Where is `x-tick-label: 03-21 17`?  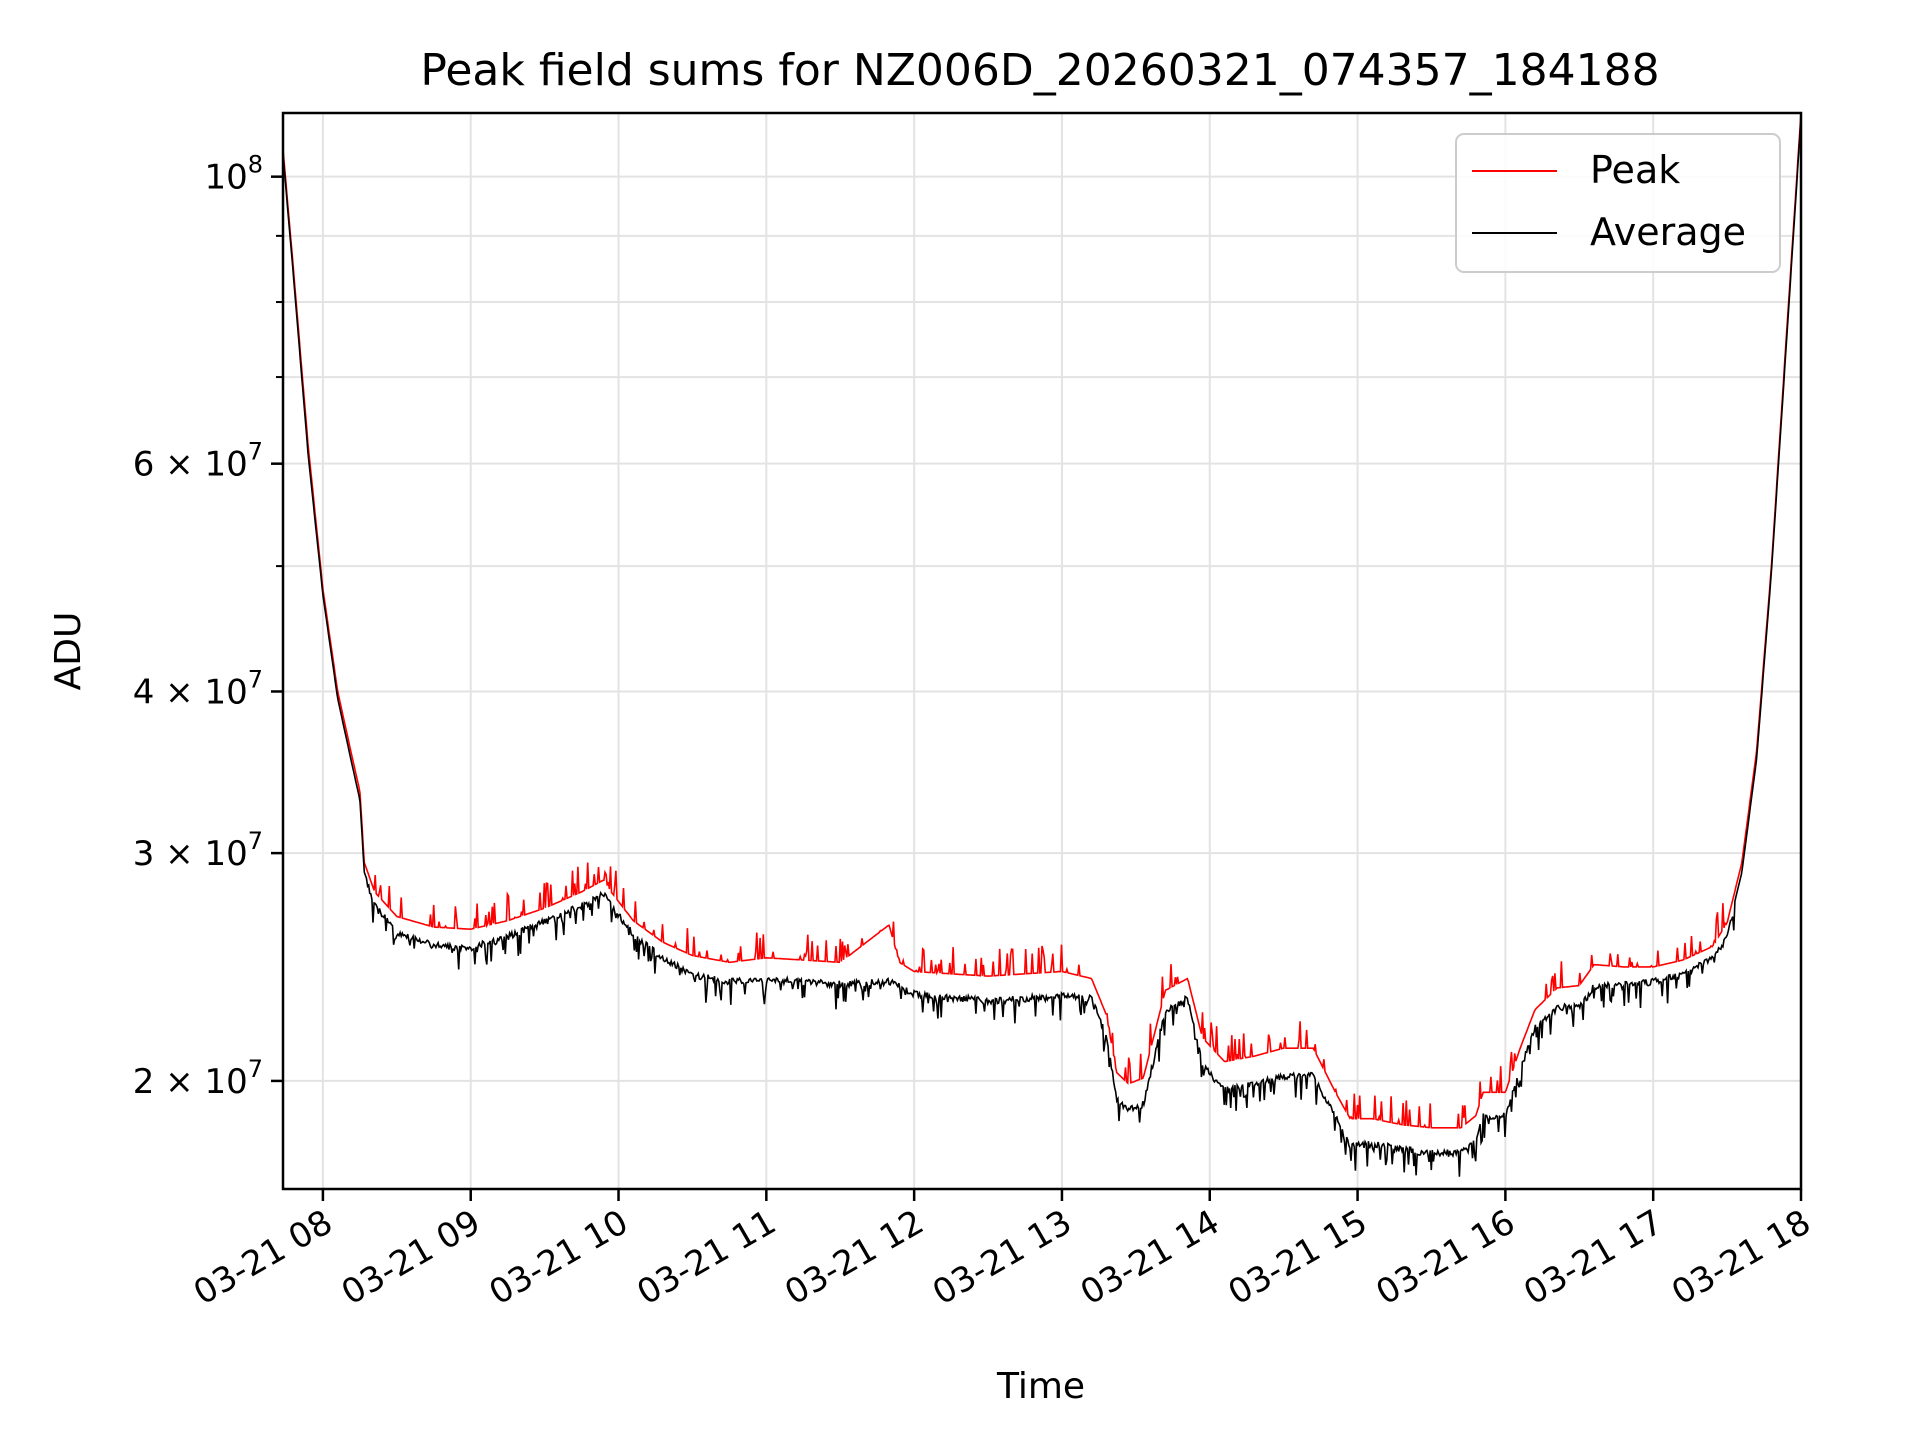
x-tick-label: 03-21 17 is located at coordinates (1593, 1257).